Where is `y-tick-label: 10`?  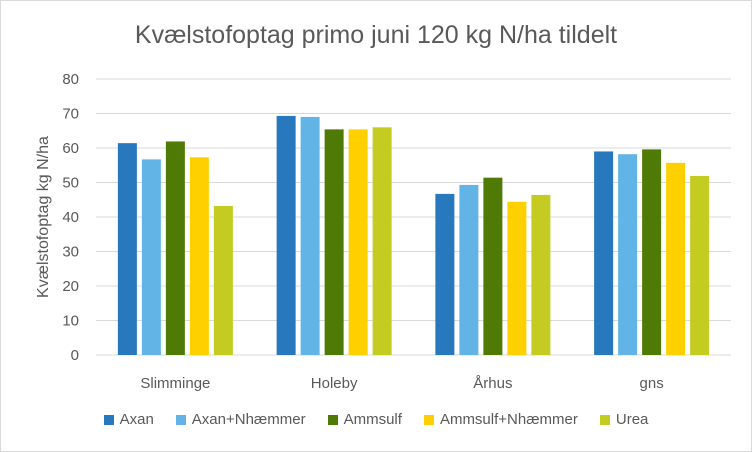 y-tick-label: 10 is located at coordinates (70, 321).